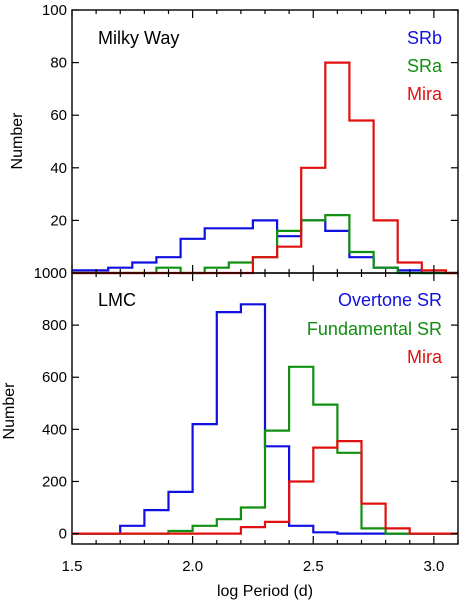  I want to click on x-axis-label: log Period (d), so click(265, 591).